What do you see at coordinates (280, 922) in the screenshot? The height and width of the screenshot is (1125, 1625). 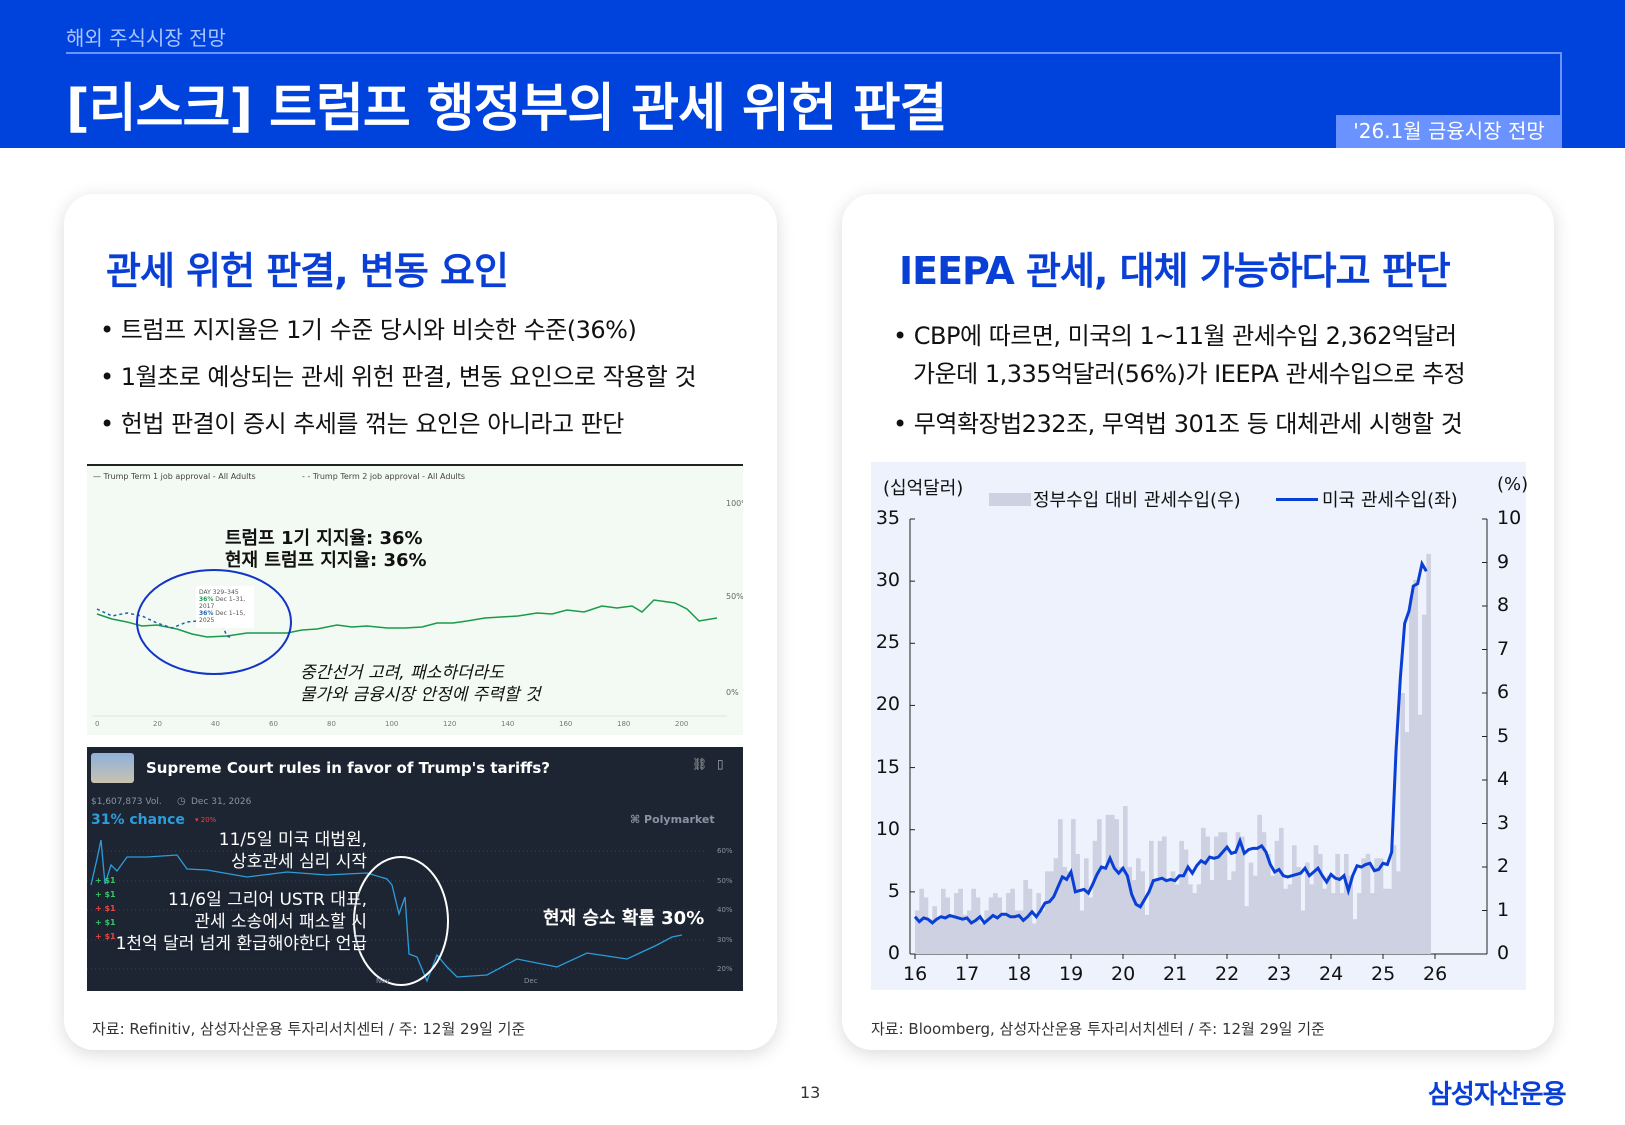 I see `note-line: 관세 소송에서 패소할 시` at bounding box center [280, 922].